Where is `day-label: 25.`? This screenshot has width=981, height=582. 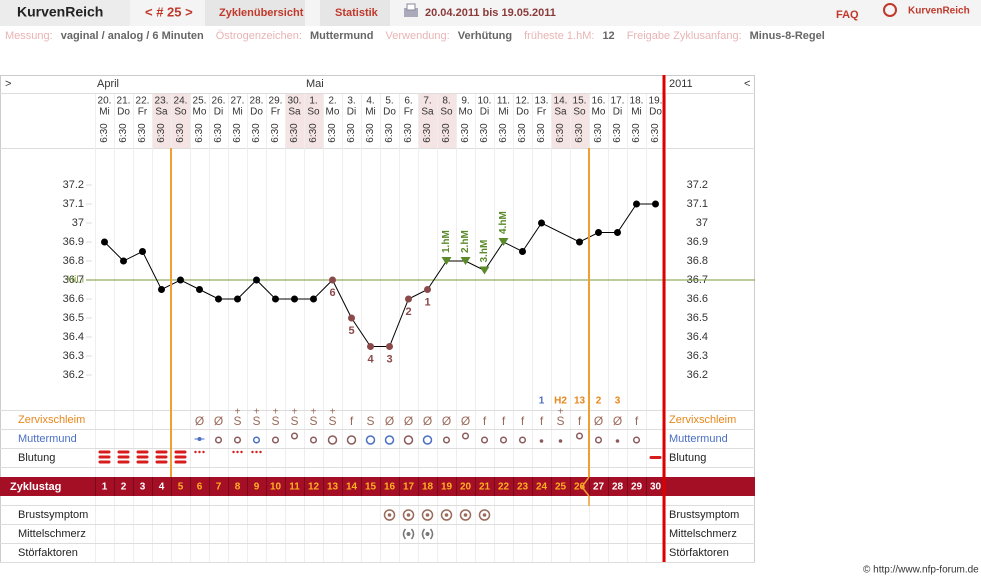
day-label: 25. is located at coordinates (200, 101).